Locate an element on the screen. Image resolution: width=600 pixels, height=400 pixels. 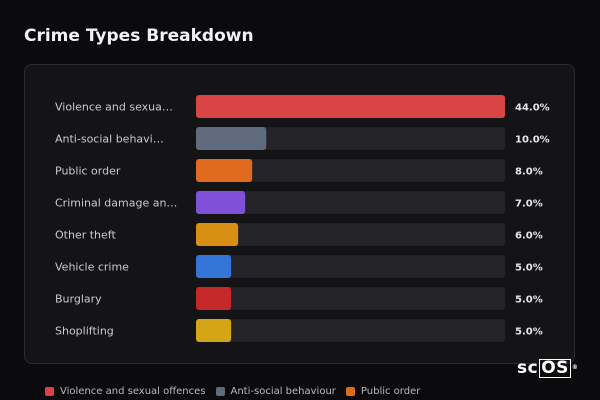
legend-label: Violence and sexual offences is located at coordinates (133, 391).